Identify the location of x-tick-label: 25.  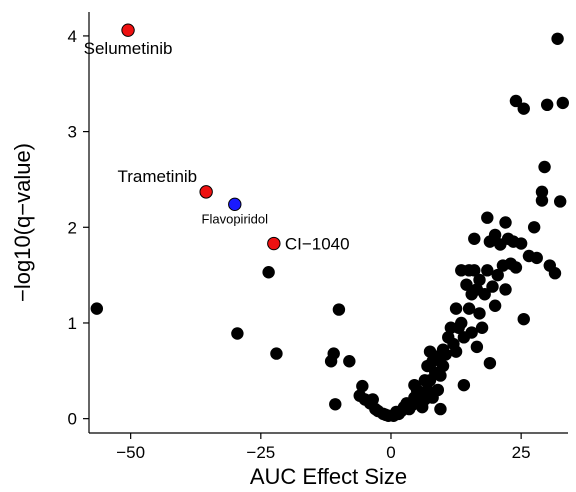
(521, 452).